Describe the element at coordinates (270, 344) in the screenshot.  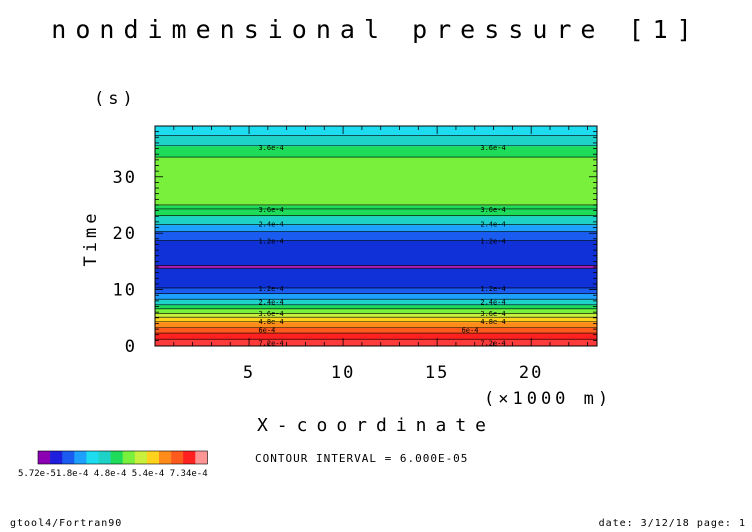
I see `contour-label-9-0: 7.2e-4` at that location.